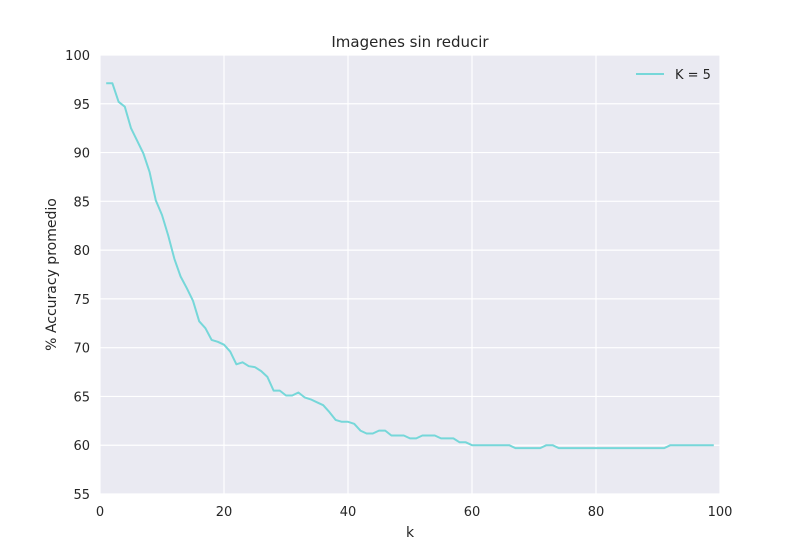 This screenshot has height=550, width=800. I want to click on x-tick-label: 60, so click(472, 512).